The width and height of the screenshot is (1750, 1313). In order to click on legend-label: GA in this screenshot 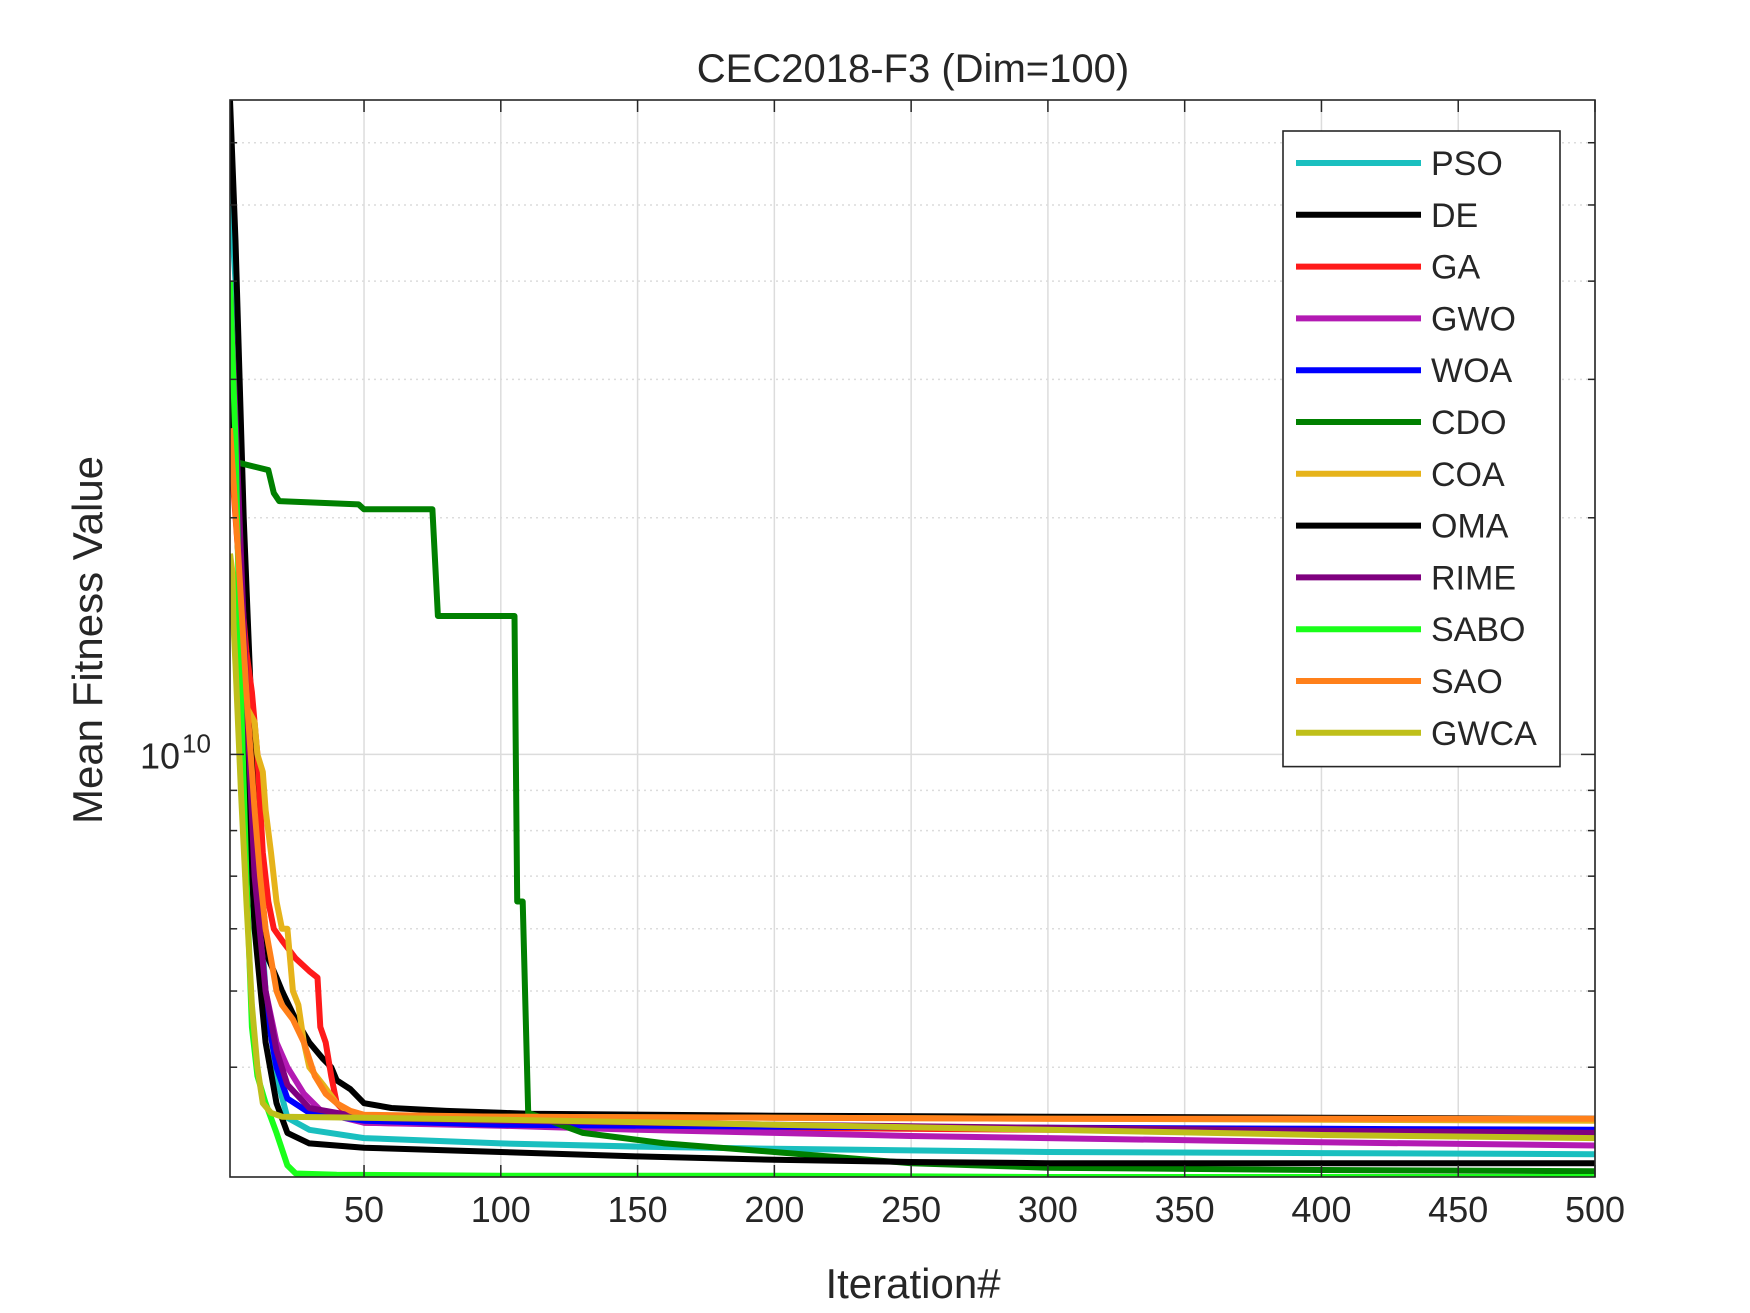, I will do `click(1455, 268)`.